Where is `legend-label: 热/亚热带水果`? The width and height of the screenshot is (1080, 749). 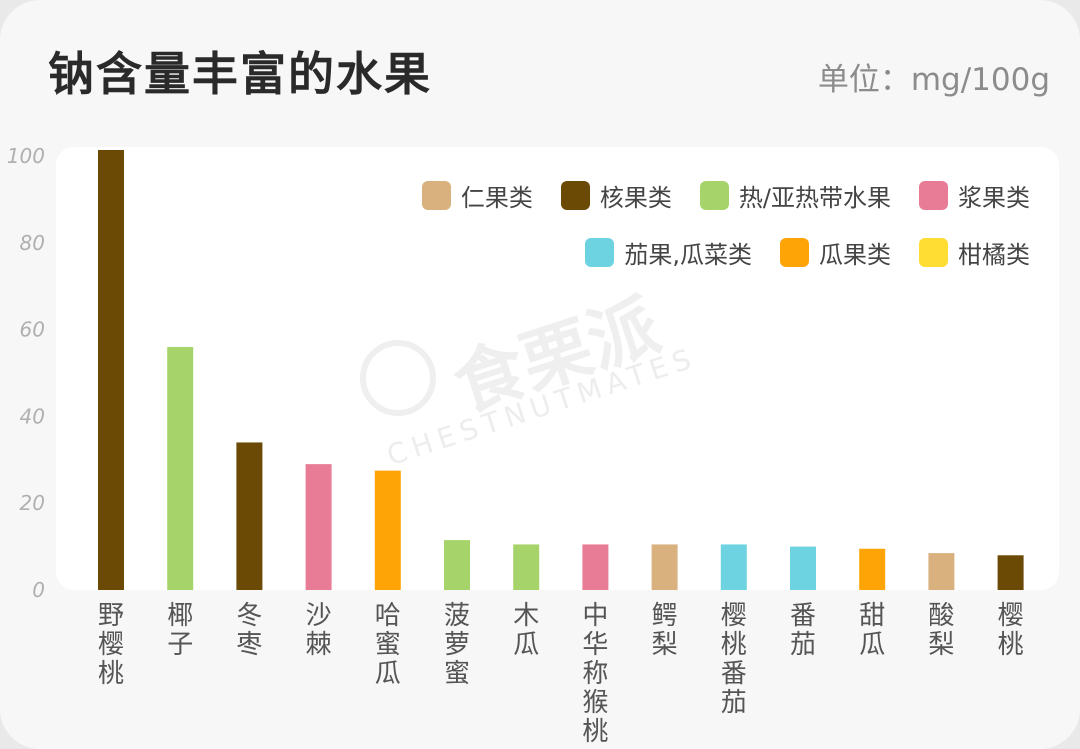 legend-label: 热/亚热带水果 is located at coordinates (814, 198).